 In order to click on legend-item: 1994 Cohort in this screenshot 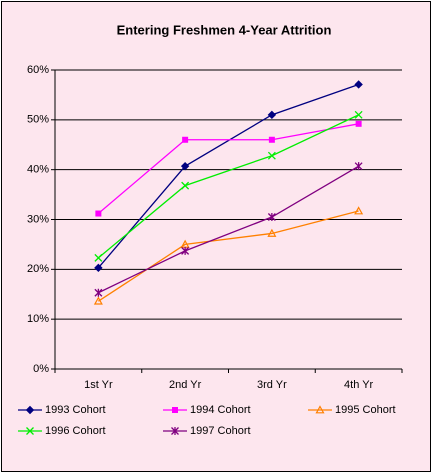, I will do `click(207, 410)`.